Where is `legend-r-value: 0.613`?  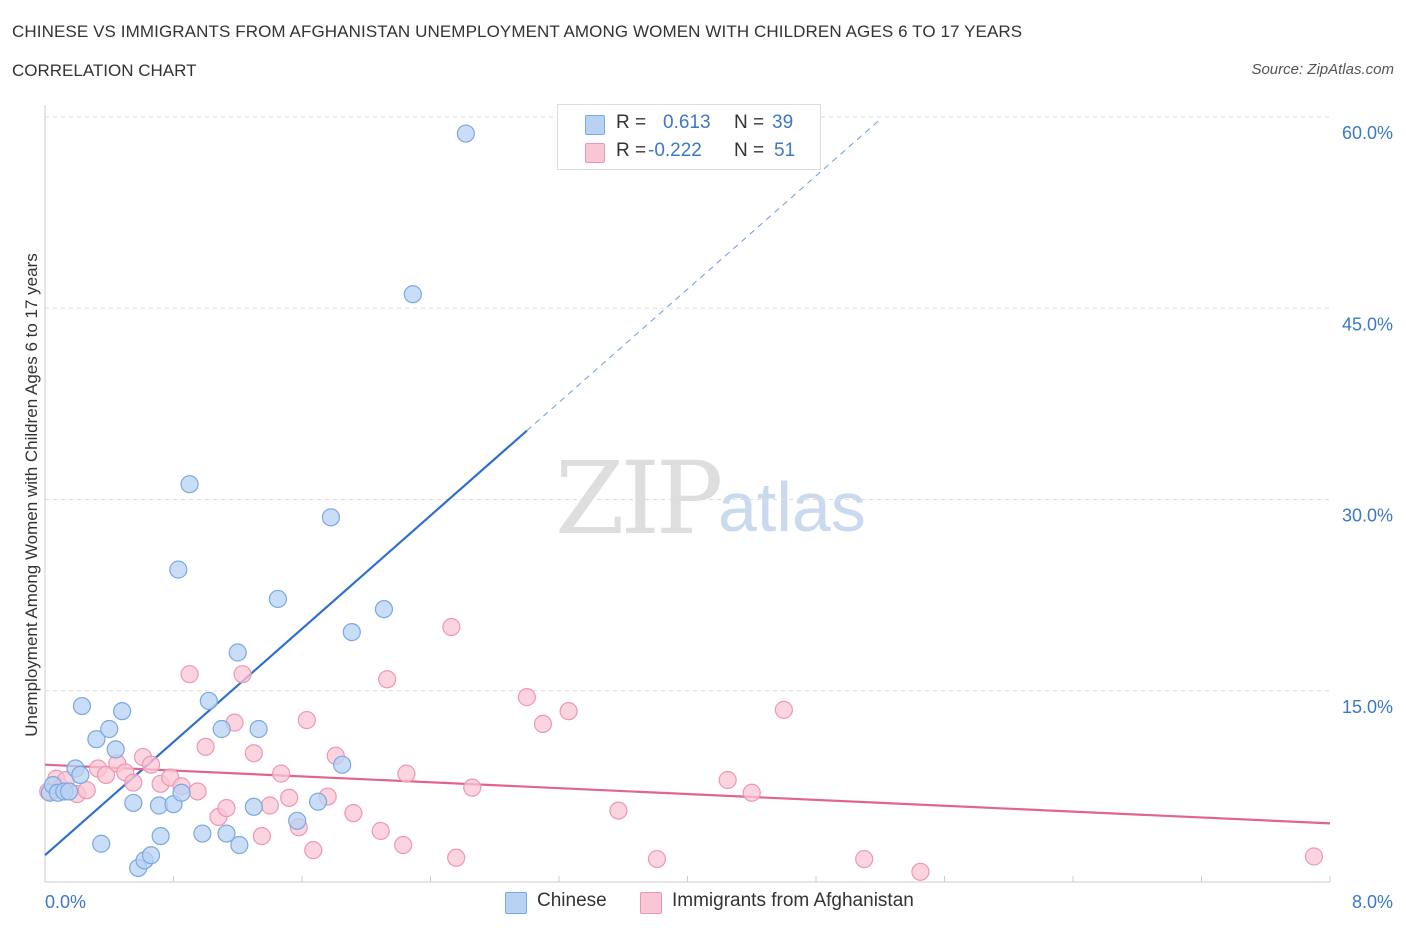 legend-r-value: 0.613 is located at coordinates (687, 122).